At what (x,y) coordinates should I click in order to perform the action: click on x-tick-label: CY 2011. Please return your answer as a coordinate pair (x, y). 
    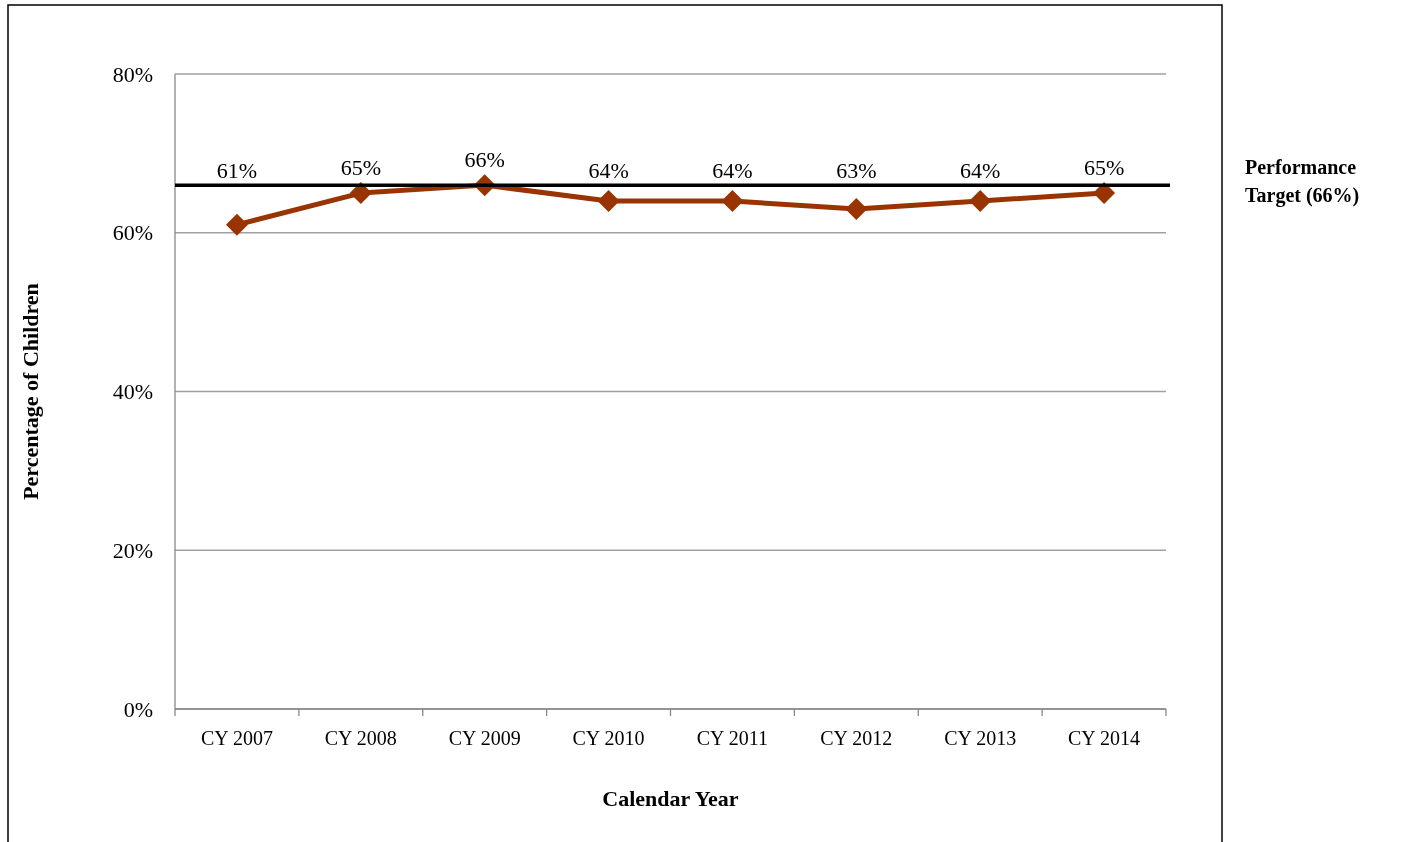
    Looking at the image, I should click on (732, 738).